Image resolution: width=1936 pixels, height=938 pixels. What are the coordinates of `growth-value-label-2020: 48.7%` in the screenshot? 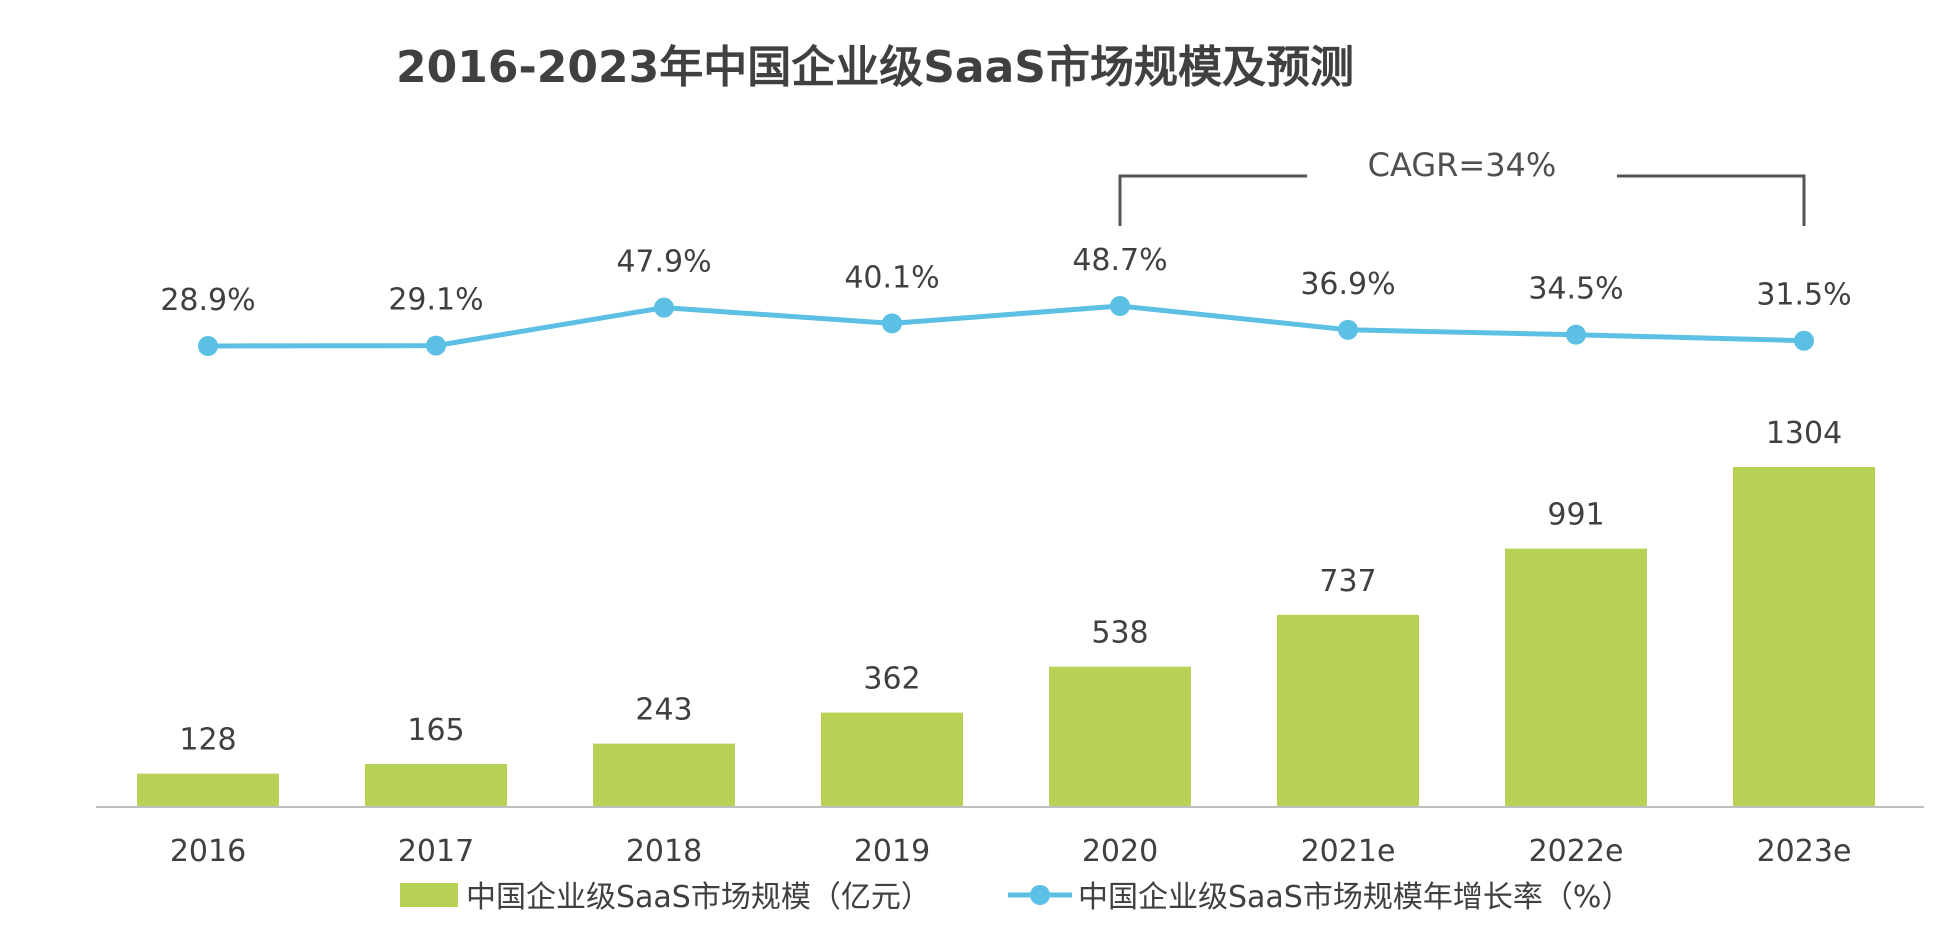 It's located at (1119, 260).